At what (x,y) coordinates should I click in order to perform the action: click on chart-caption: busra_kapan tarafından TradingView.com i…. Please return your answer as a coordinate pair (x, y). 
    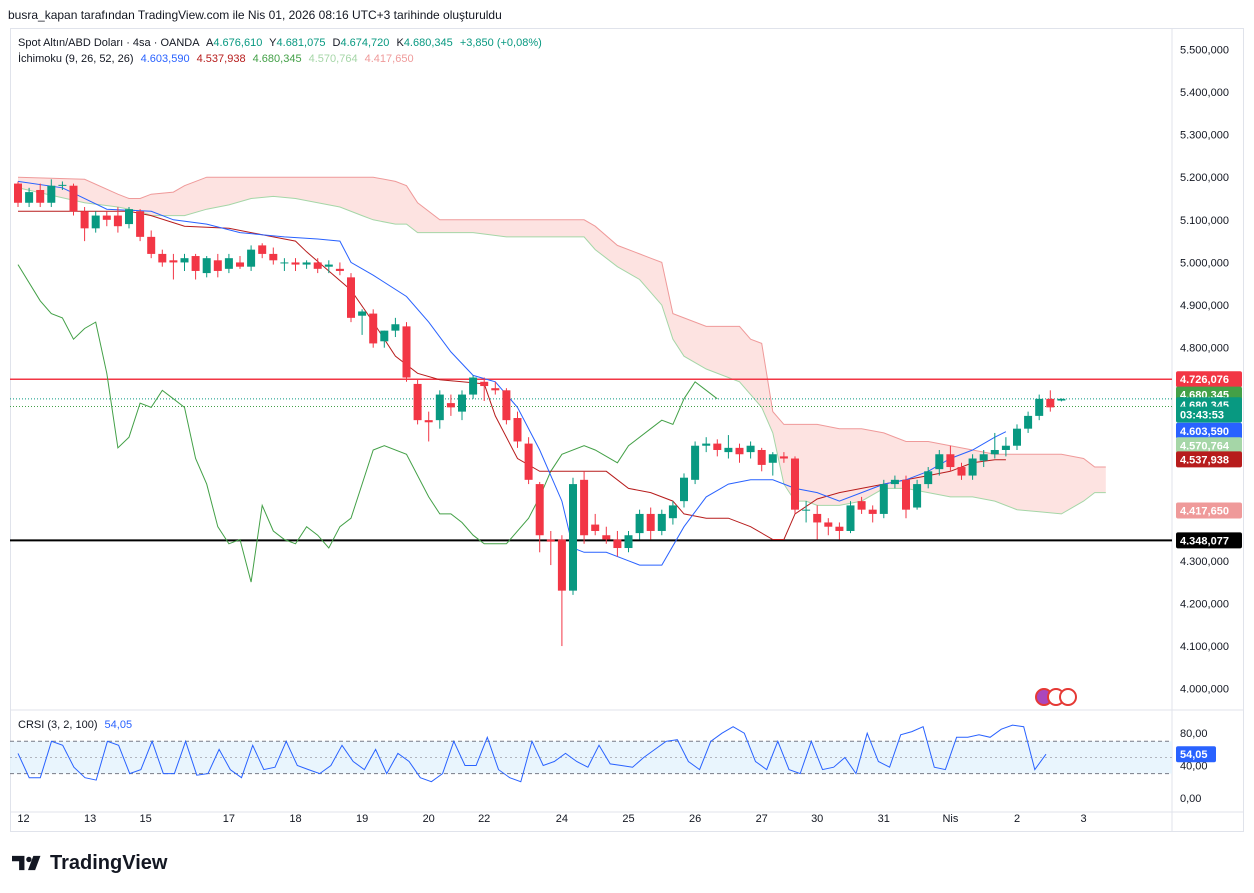
    Looking at the image, I should click on (255, 15).